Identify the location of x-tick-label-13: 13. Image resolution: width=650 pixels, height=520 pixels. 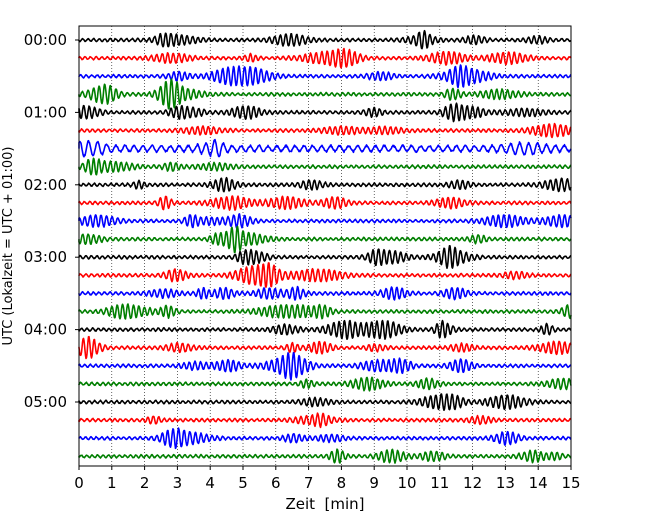
(505, 483).